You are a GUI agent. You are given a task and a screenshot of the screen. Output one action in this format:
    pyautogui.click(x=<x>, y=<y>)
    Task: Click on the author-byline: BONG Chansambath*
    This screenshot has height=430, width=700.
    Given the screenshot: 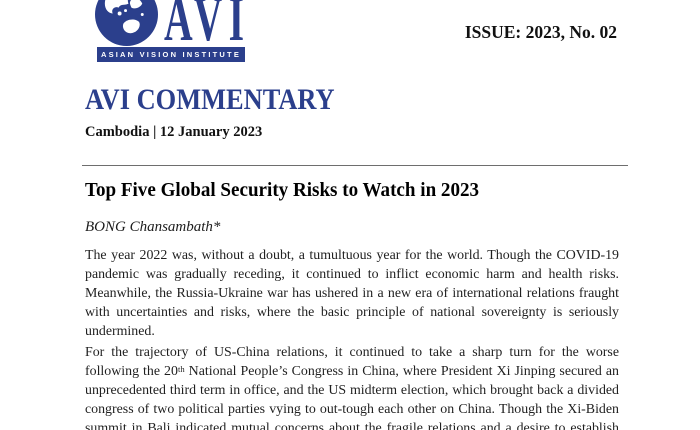 What is the action you would take?
    pyautogui.click(x=153, y=227)
    